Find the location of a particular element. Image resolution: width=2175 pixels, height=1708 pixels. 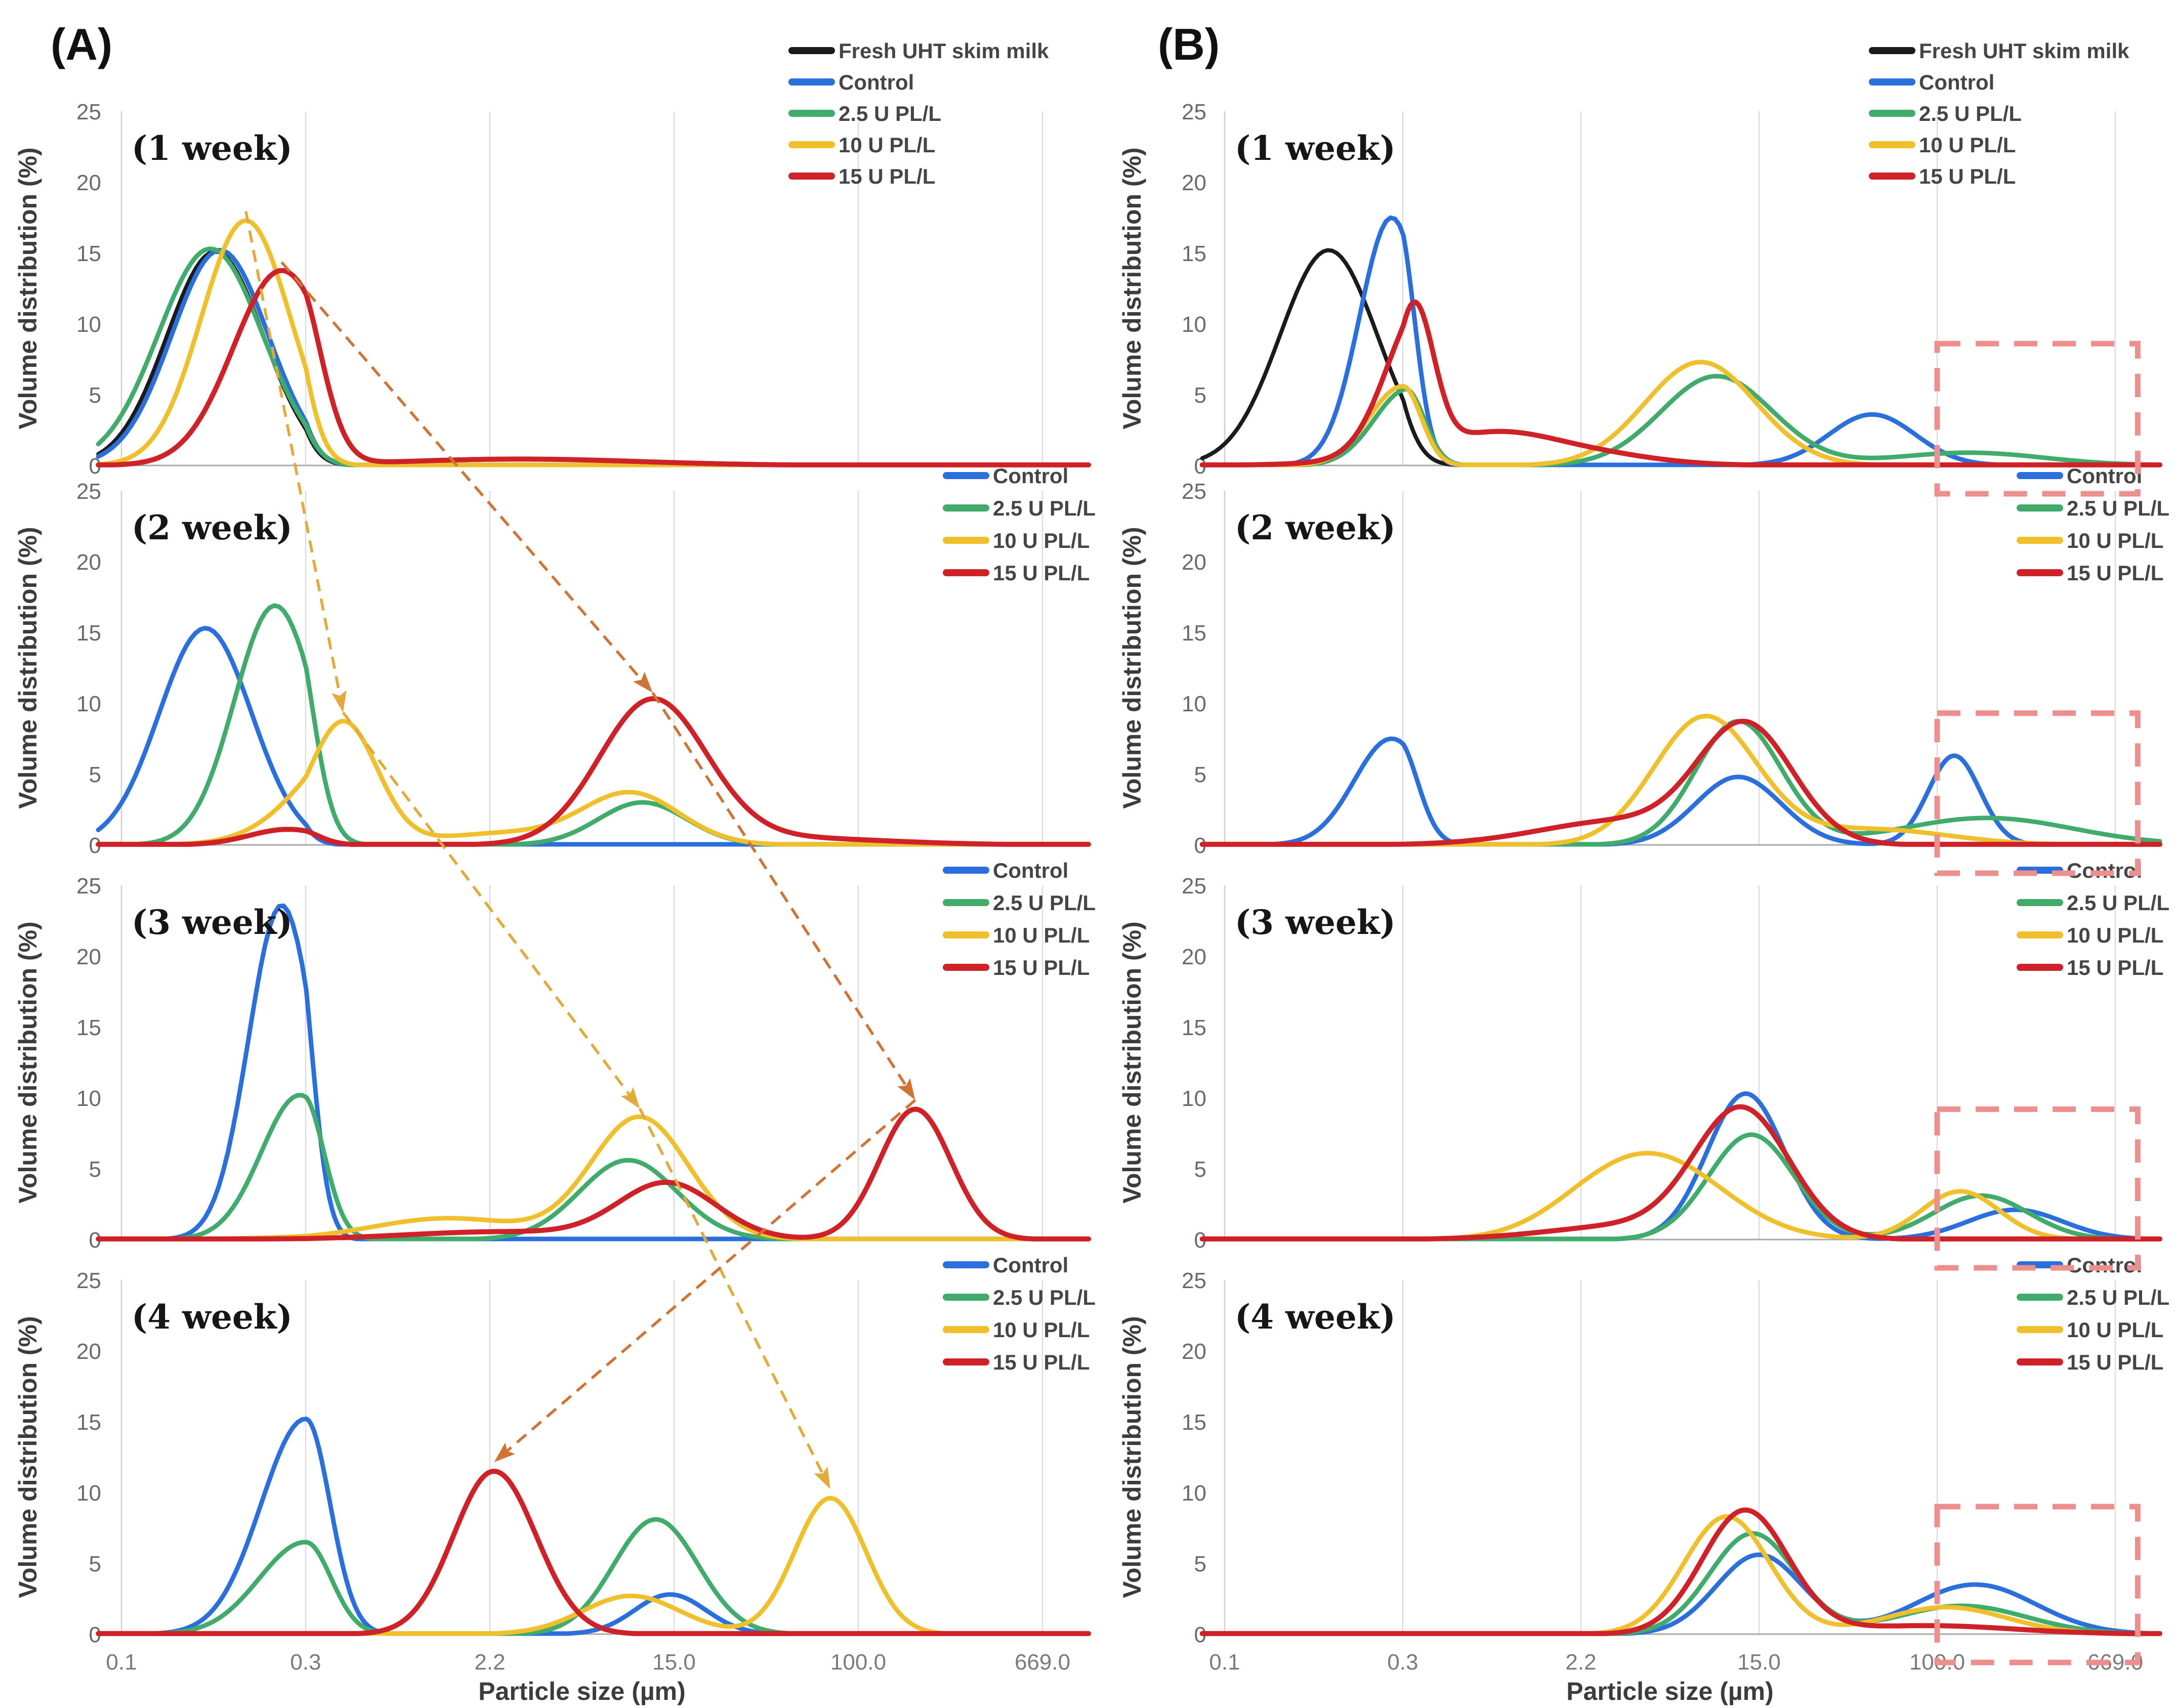

legend-A2: Control 2.5 U PL/L 10 U PL/L 15 U PL/L is located at coordinates (1019, 524).